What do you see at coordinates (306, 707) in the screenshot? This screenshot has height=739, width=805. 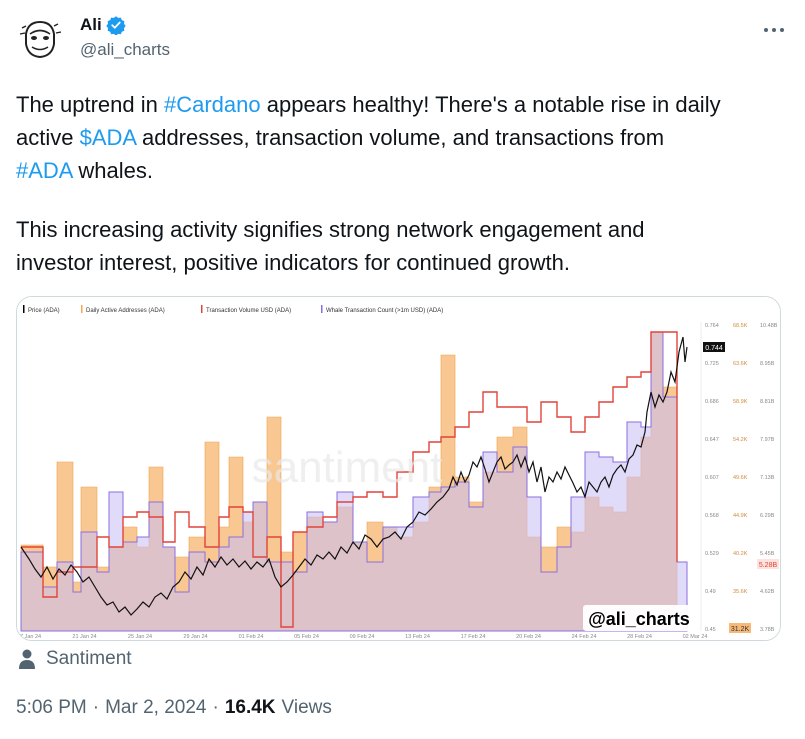 I see `views-label: Views` at bounding box center [306, 707].